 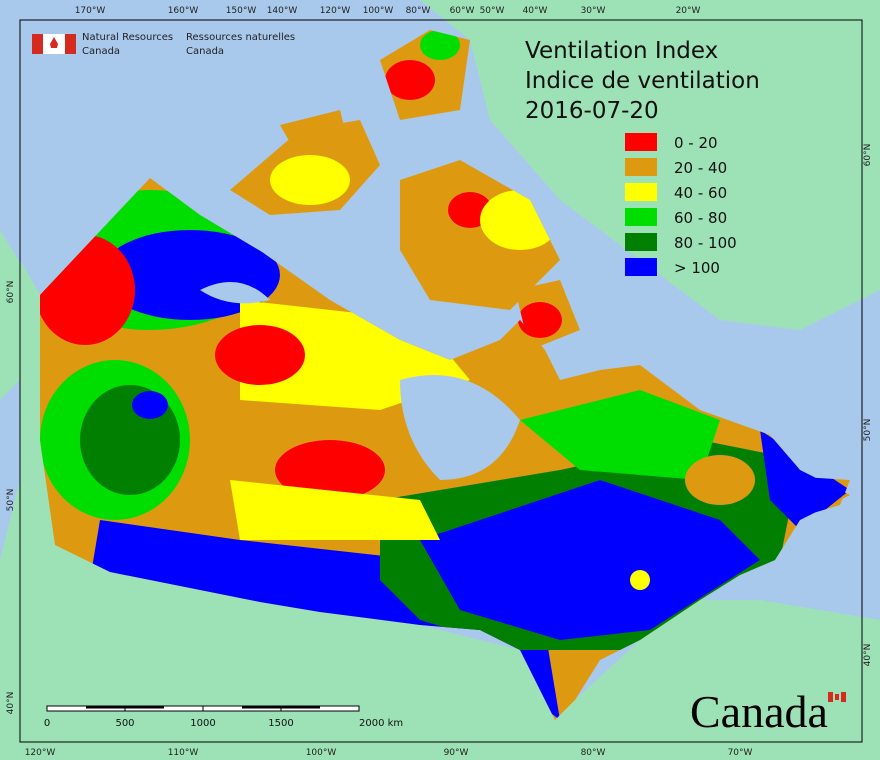 What do you see at coordinates (700, 218) in the screenshot?
I see `legend-label: 60 - 80` at bounding box center [700, 218].